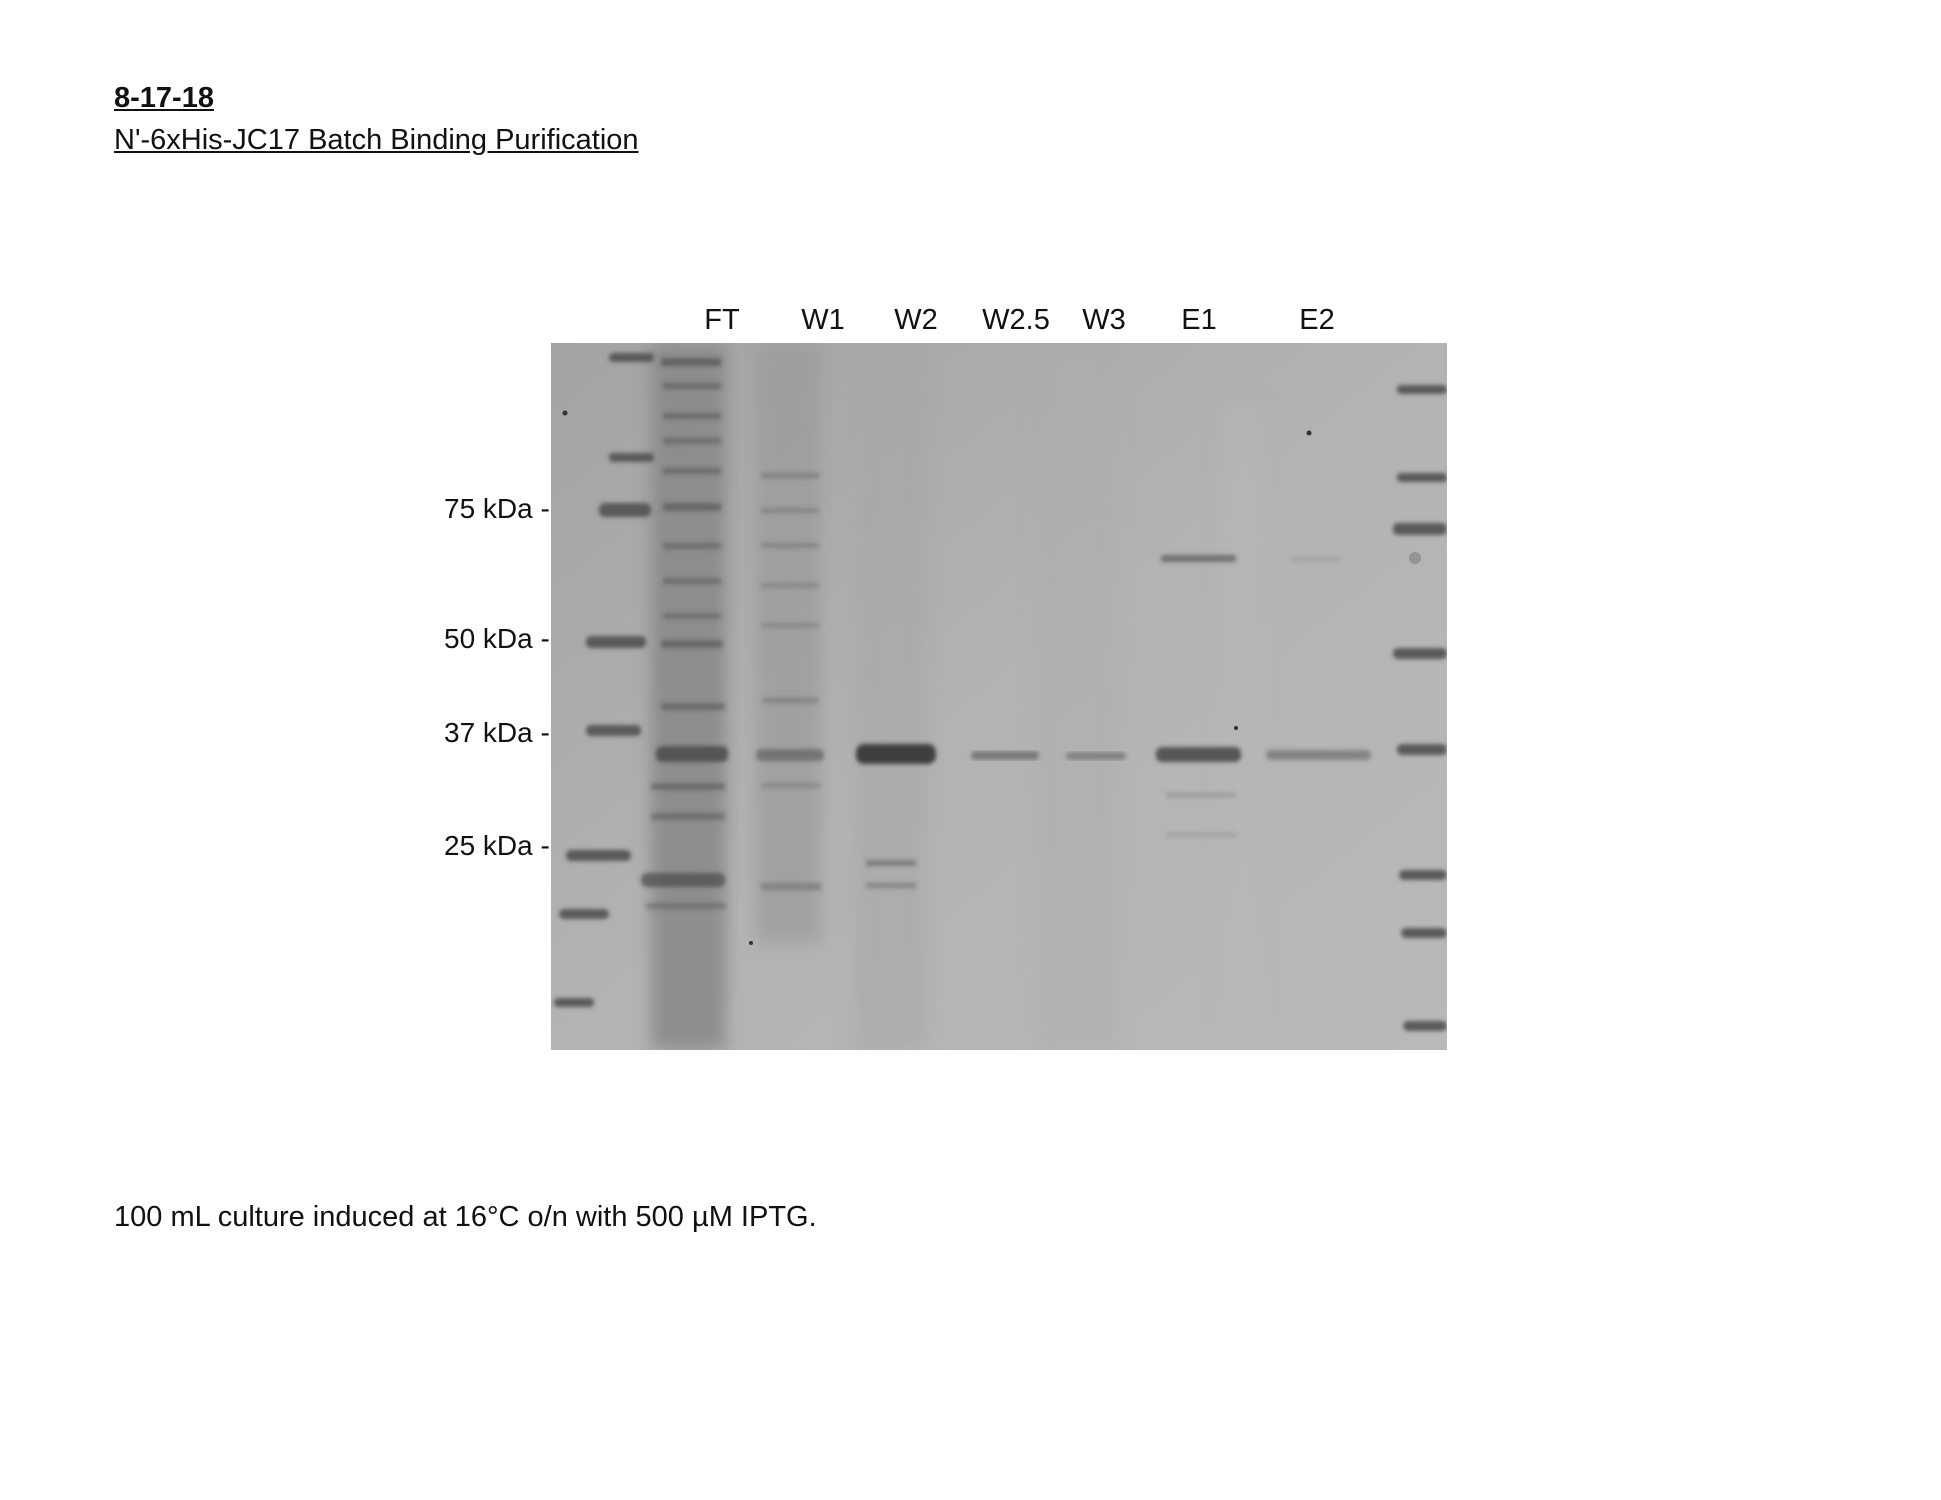 This screenshot has width=1941, height=1500. What do you see at coordinates (502, 508) in the screenshot?
I see `mw-marker-75: 75 kDa --` at bounding box center [502, 508].